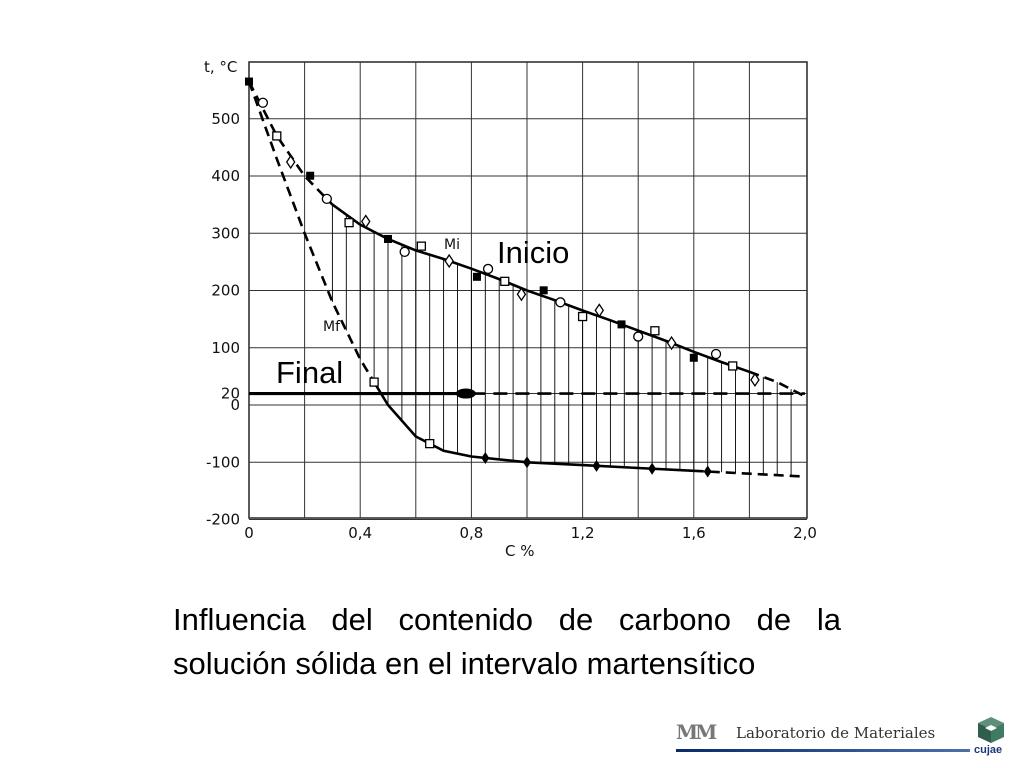 The width and height of the screenshot is (1024, 768). What do you see at coordinates (836, 733) in the screenshot?
I see `lab-name: Laboratorio de Materiales` at bounding box center [836, 733].